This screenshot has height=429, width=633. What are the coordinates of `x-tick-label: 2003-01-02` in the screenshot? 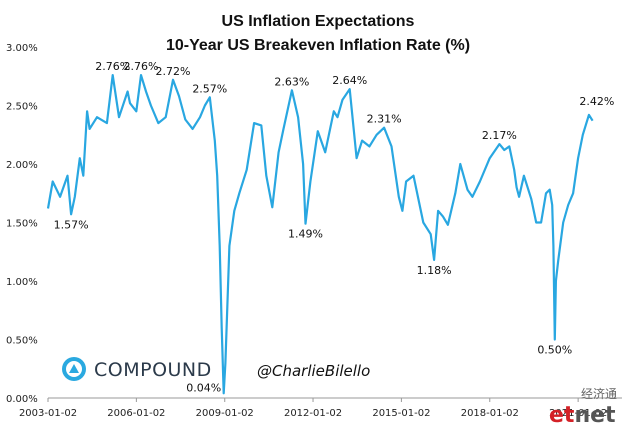 It's located at (48, 413).